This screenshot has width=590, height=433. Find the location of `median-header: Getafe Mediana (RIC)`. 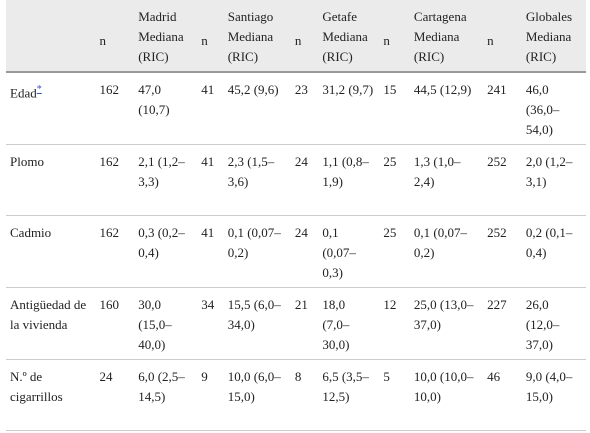

median-header: Getafe Mediana (RIC) is located at coordinates (348, 36).